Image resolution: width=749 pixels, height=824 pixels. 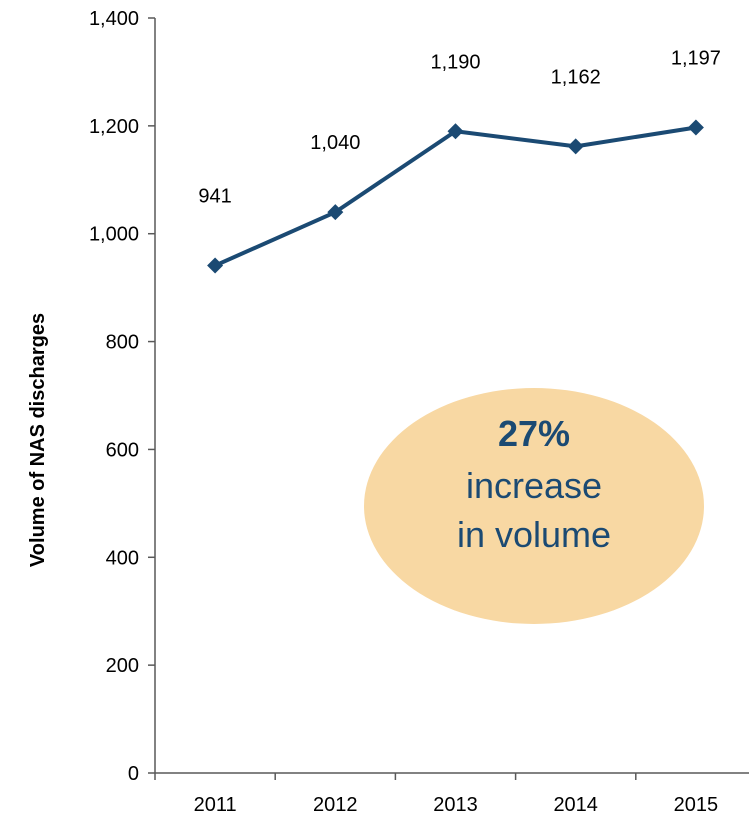 I want to click on data-label: 1,190, so click(x=455, y=62).